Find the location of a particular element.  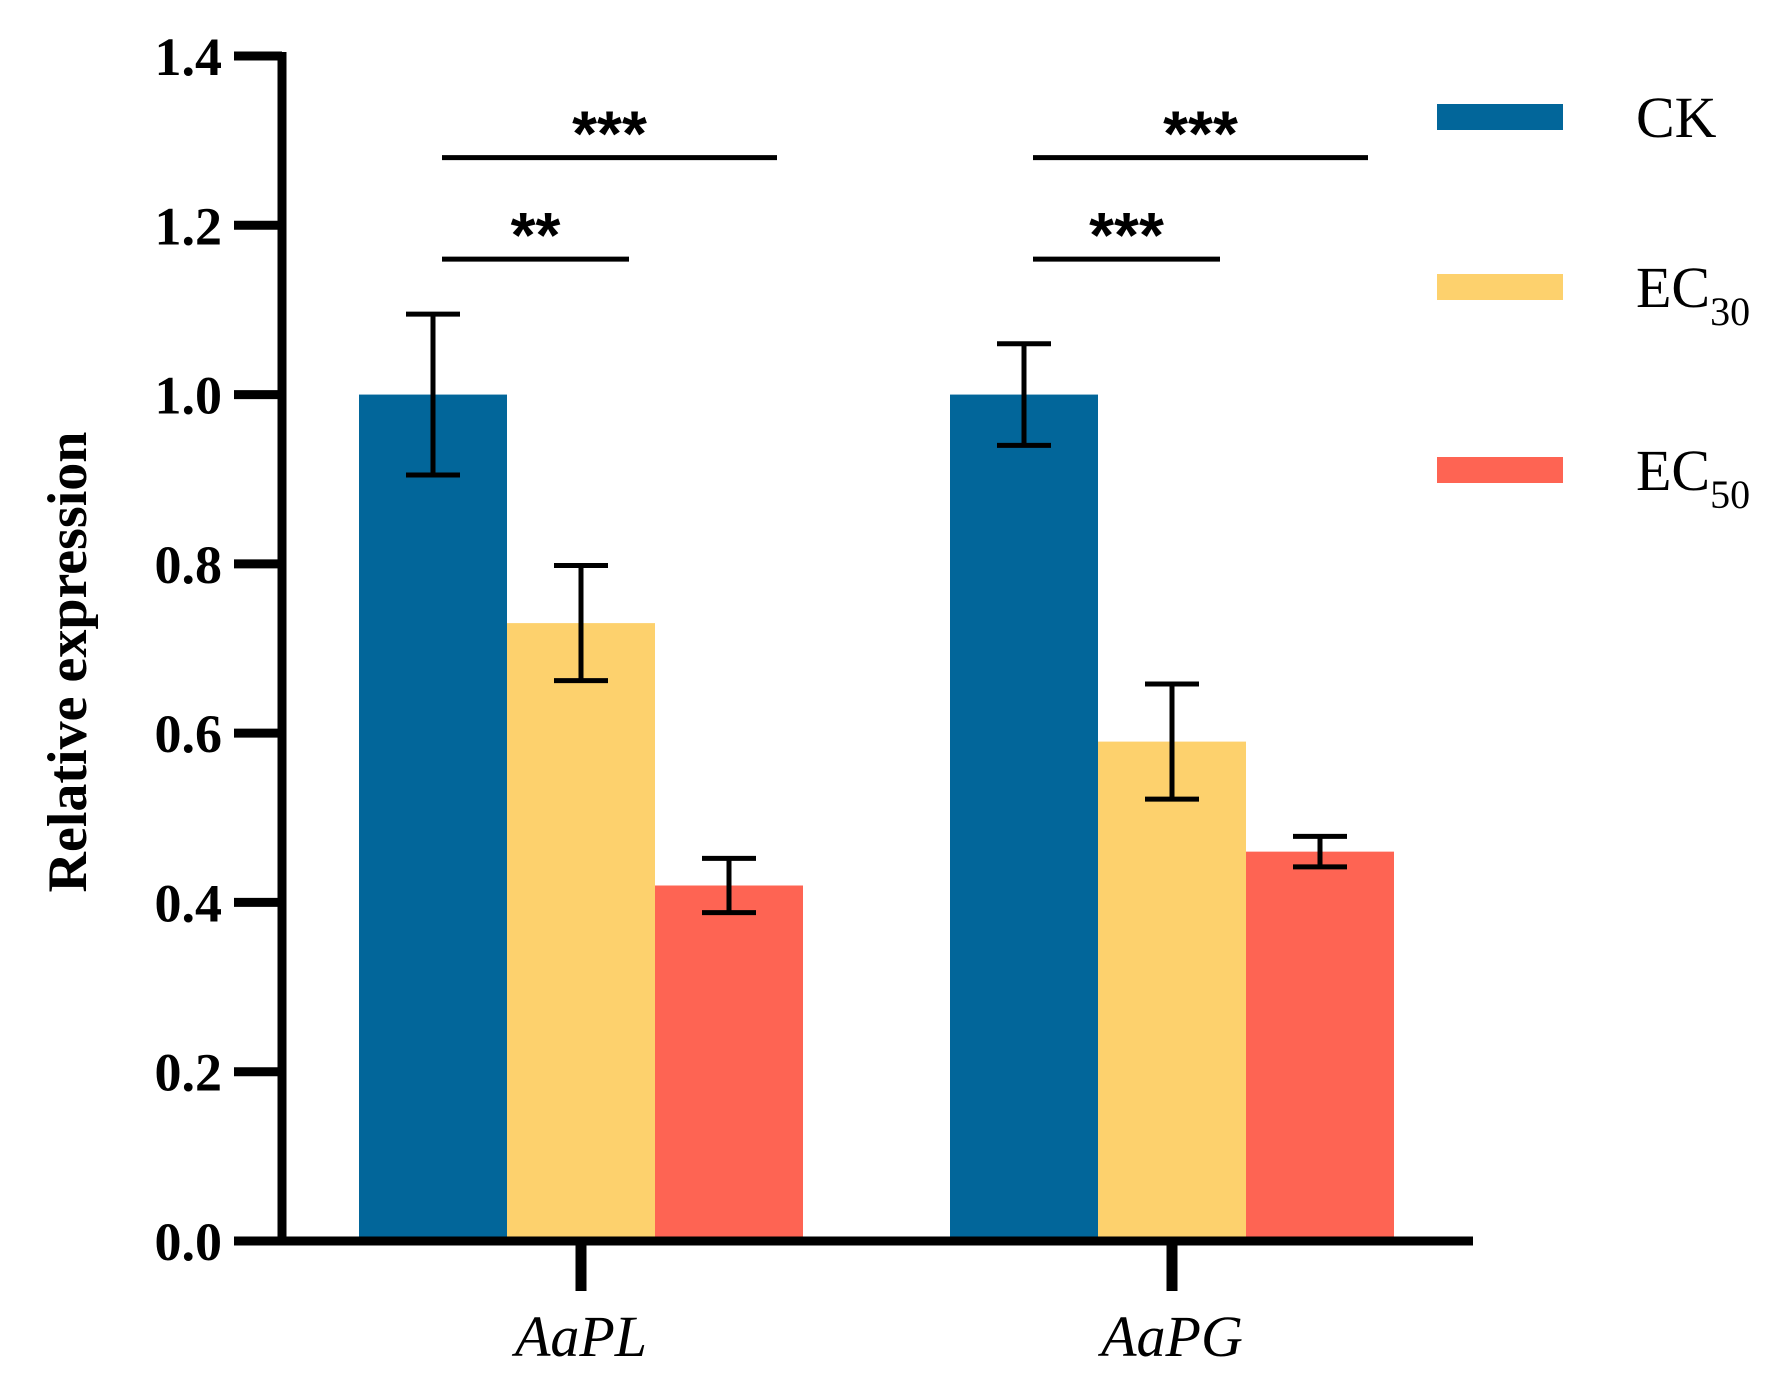

y-tick-label: 0.6 is located at coordinates (189, 734).